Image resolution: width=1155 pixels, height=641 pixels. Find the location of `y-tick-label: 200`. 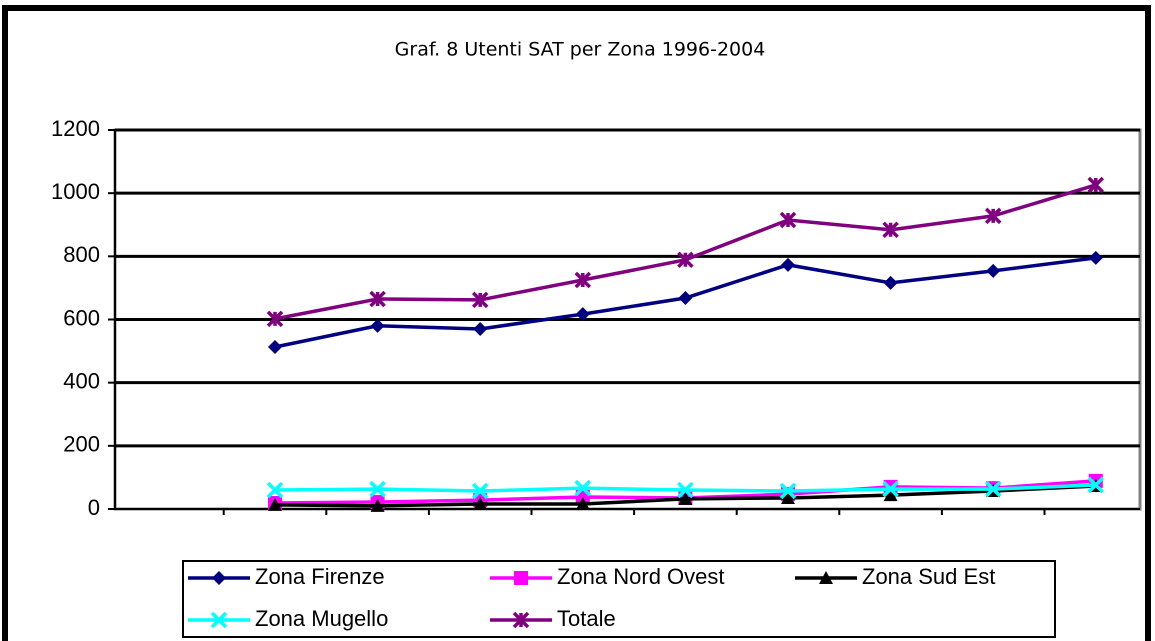

y-tick-label: 200 is located at coordinates (81, 444).